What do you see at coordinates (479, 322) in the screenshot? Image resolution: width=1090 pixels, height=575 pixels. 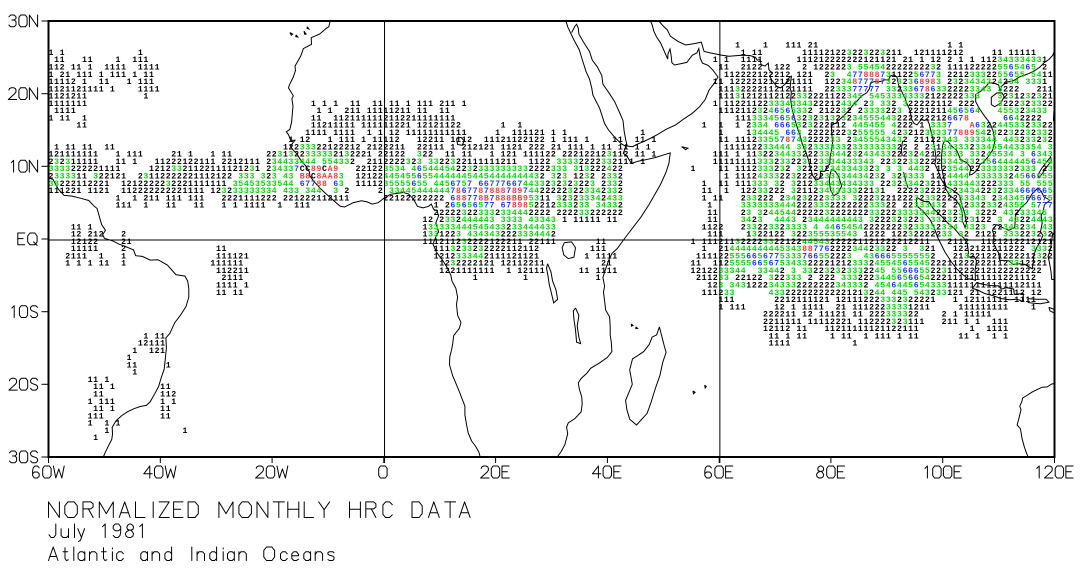 I see `svg-text: 3 3` at bounding box center [479, 322].